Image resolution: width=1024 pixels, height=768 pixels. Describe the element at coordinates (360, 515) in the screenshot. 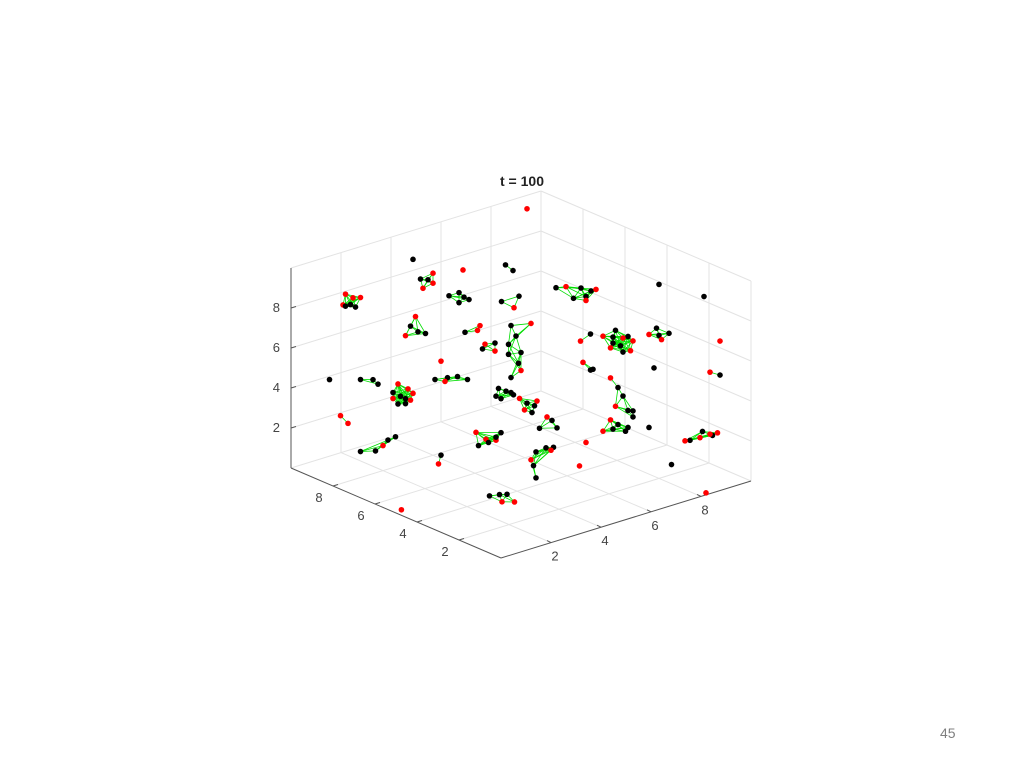

I see `y-tick-label: 6` at that location.